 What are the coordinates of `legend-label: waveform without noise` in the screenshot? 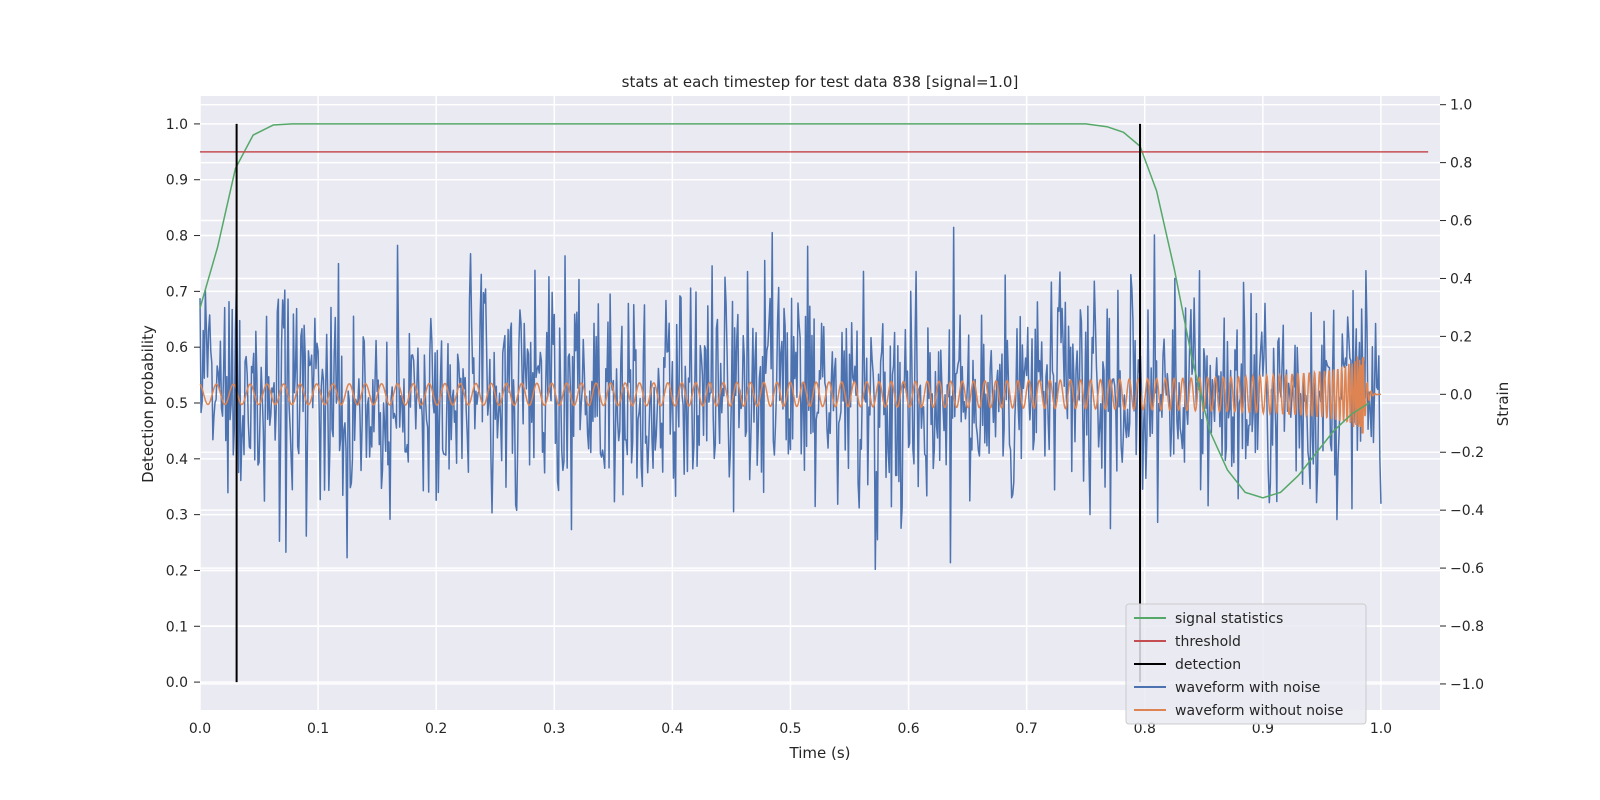 It's located at (1259, 711).